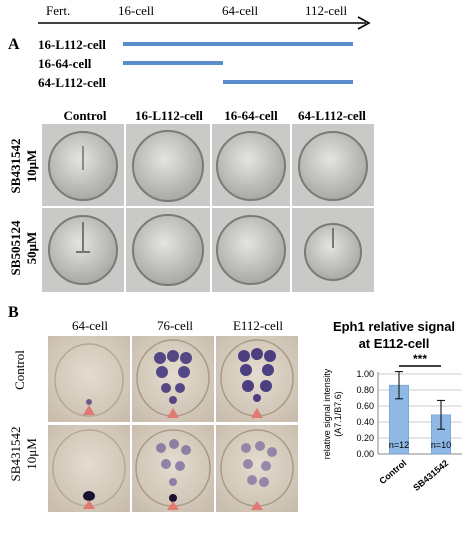 Image resolution: width=474 pixels, height=535 pixels. I want to click on y-tick-label: 0.40, so click(365, 422).